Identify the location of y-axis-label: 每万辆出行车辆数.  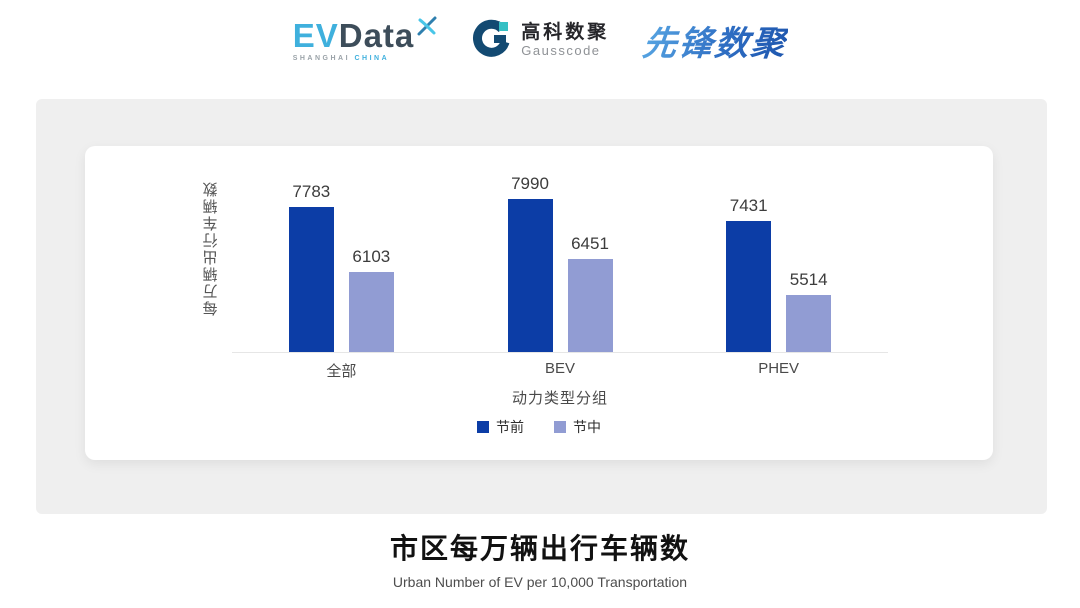
(211, 248).